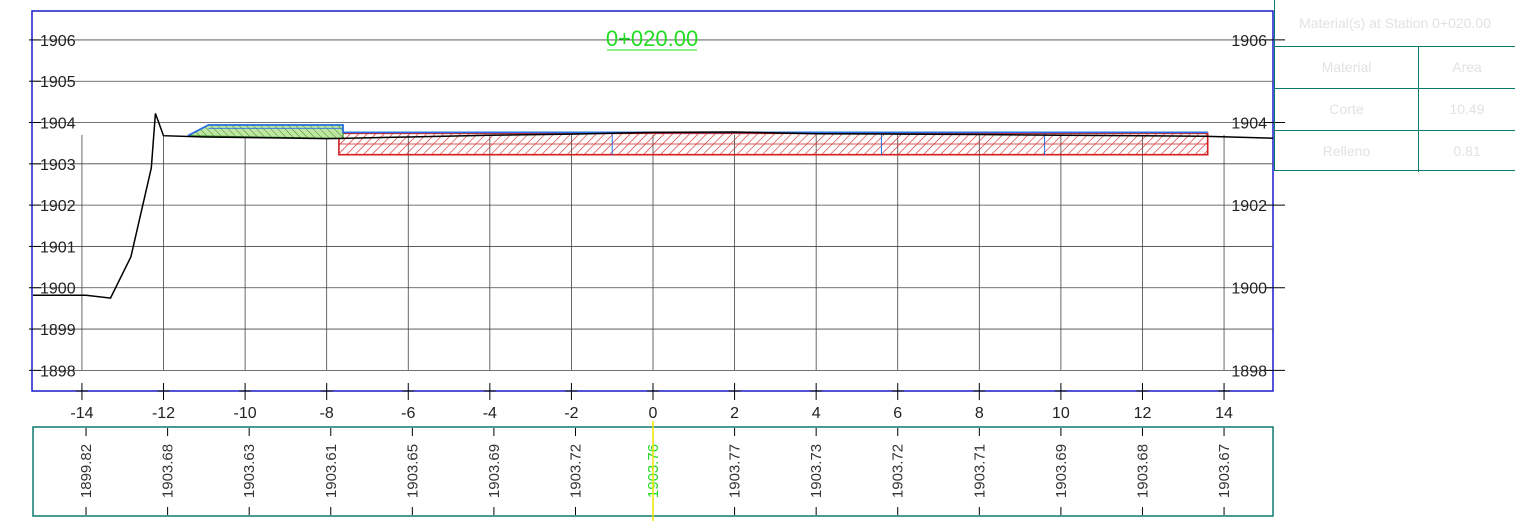 This screenshot has height=521, width=1515. I want to click on band-elevation-label: 1903.77, so click(735, 471).